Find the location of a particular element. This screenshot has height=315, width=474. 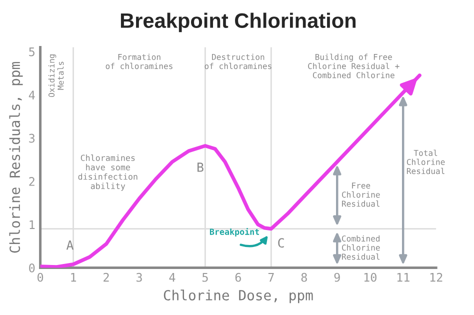

y-tick-label: 2 is located at coordinates (31, 181).